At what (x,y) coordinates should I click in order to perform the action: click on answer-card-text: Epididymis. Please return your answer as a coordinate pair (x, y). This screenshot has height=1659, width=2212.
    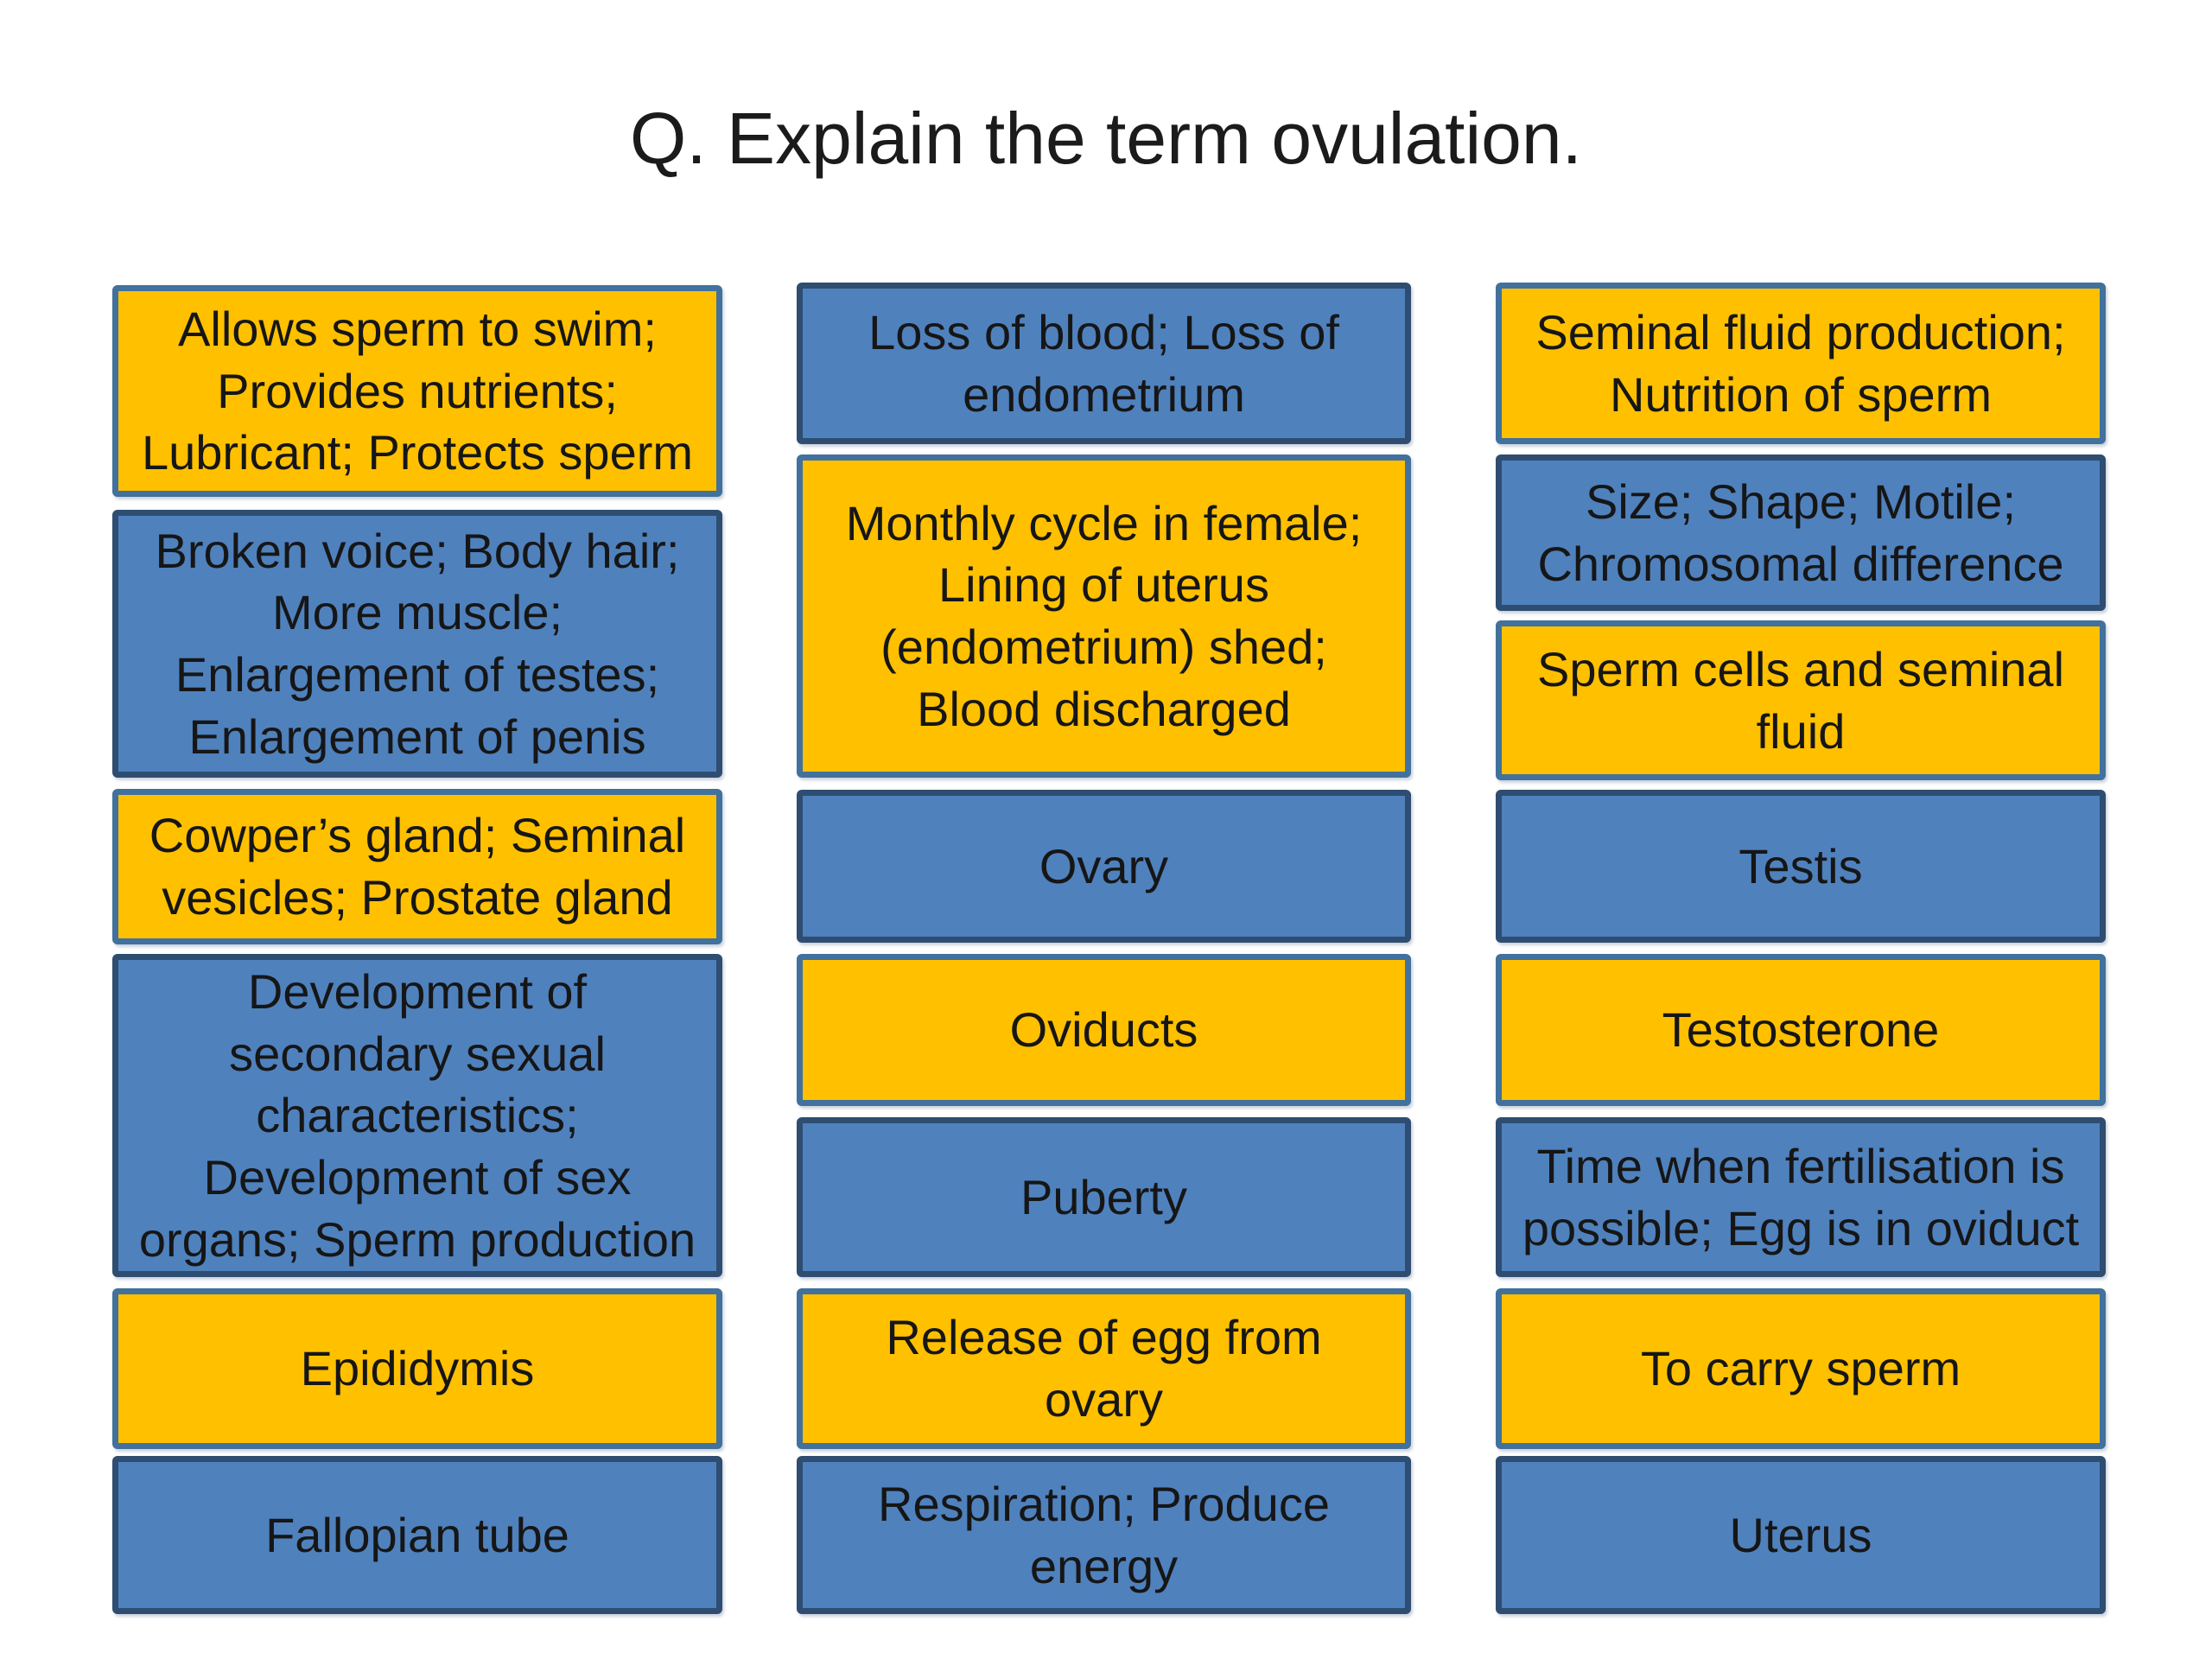
    Looking at the image, I should click on (417, 1368).